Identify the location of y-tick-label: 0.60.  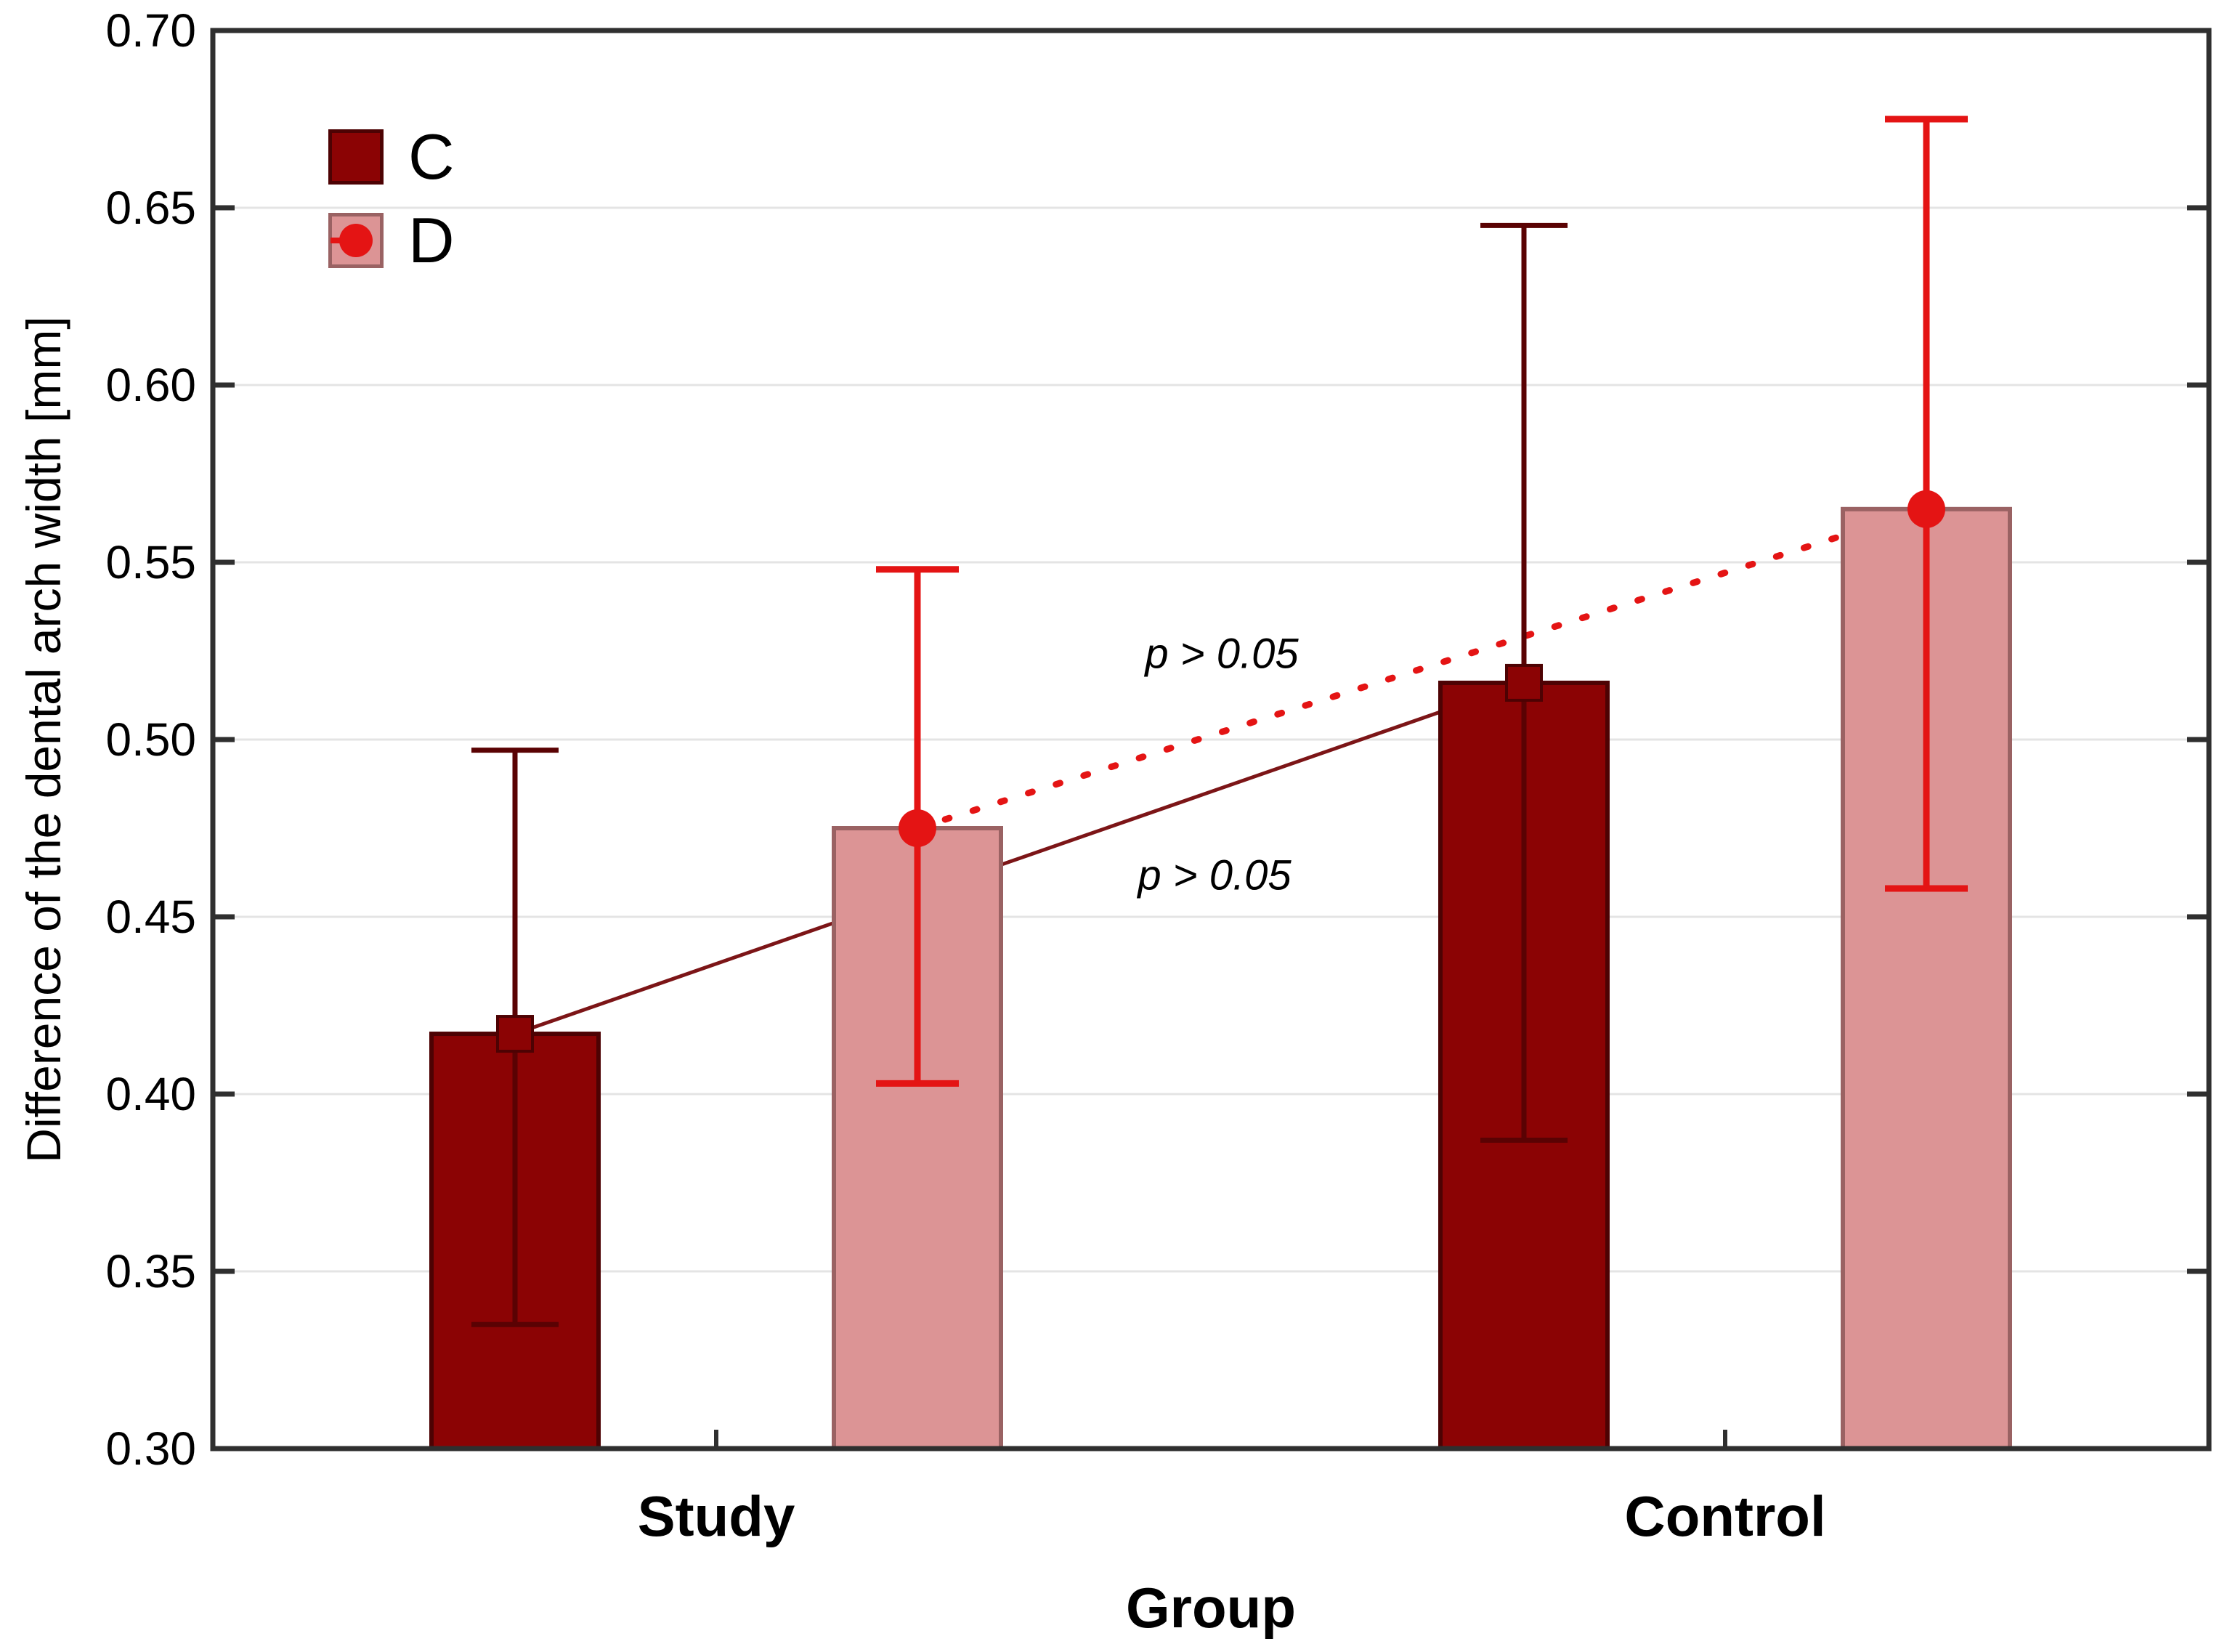
(150, 385).